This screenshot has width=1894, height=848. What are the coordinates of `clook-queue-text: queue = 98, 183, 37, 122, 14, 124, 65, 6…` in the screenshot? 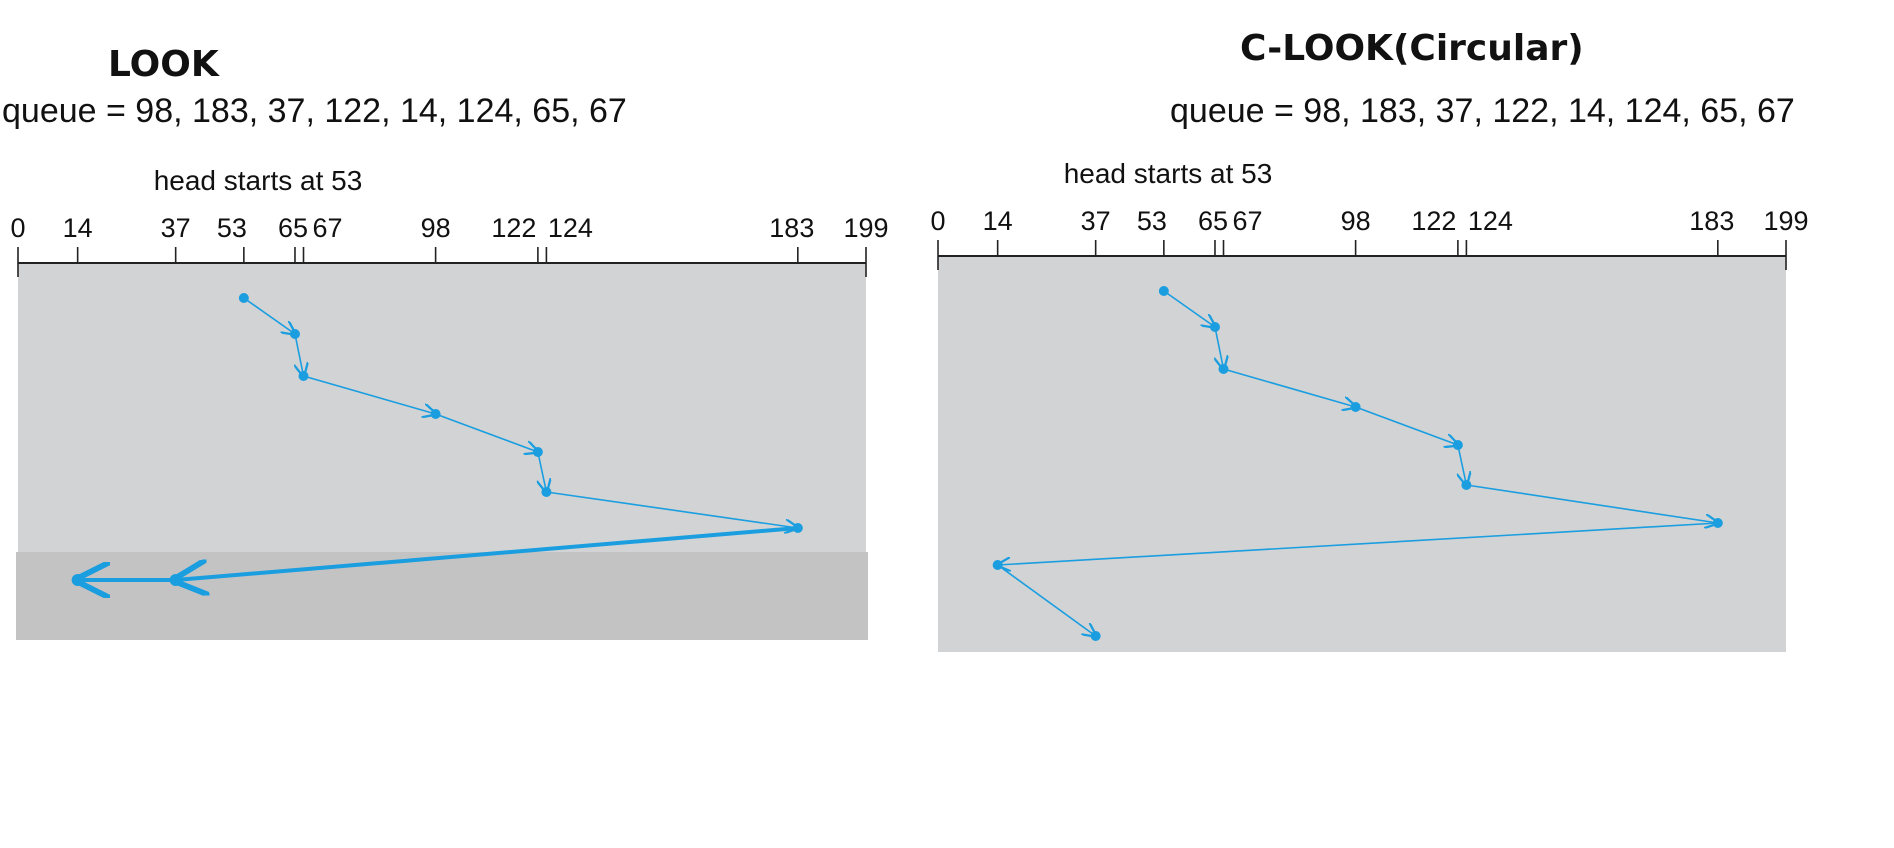 It's located at (1482, 111).